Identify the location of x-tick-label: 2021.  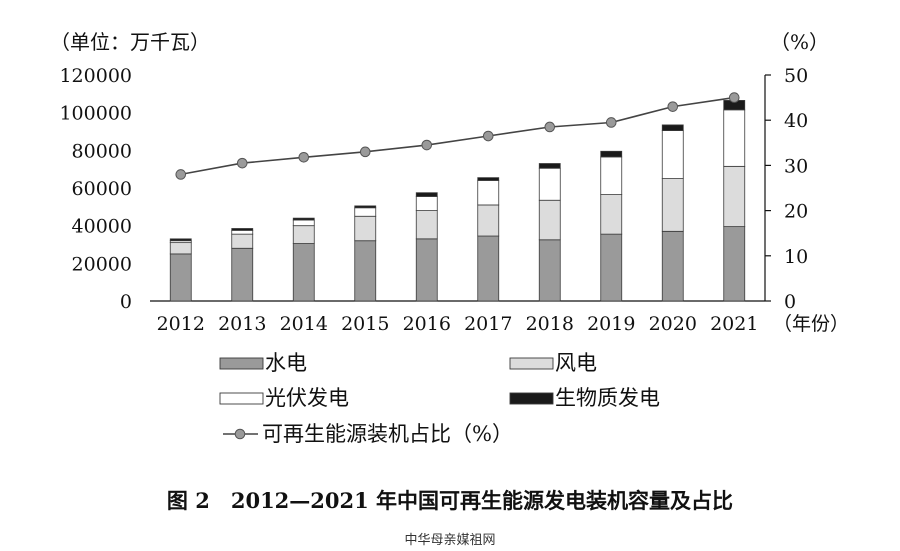
(734, 324).